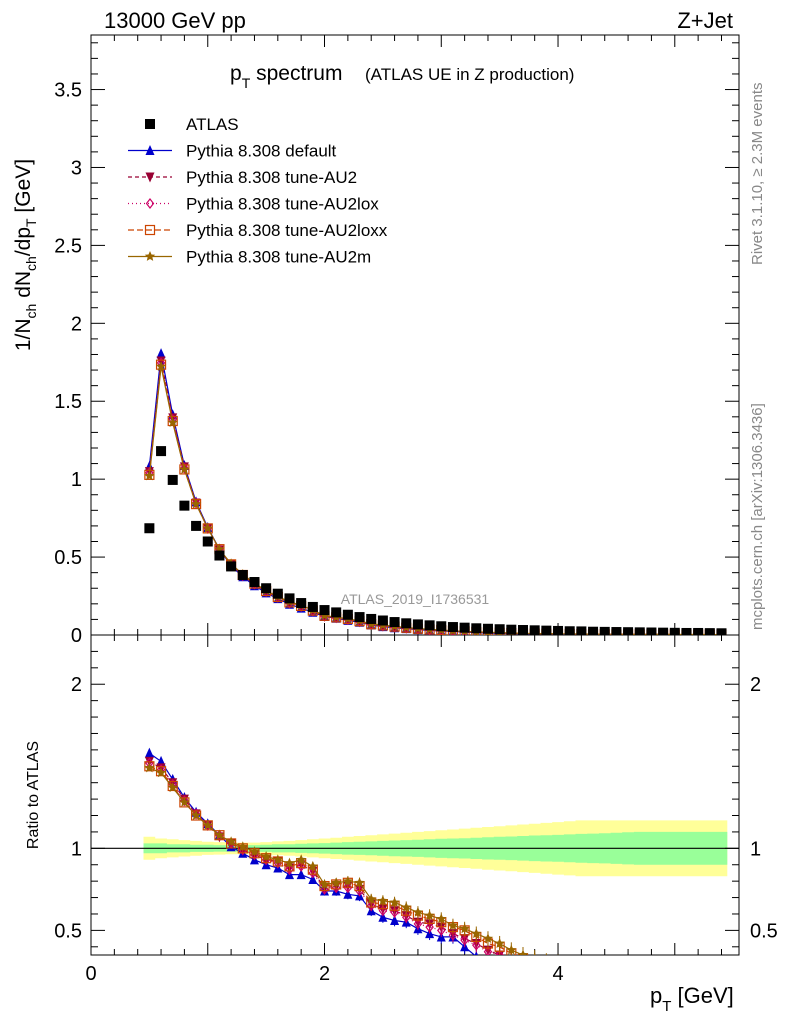 The height and width of the screenshot is (1024, 786). I want to click on plot-title: pT spectrum, so click(286, 76).